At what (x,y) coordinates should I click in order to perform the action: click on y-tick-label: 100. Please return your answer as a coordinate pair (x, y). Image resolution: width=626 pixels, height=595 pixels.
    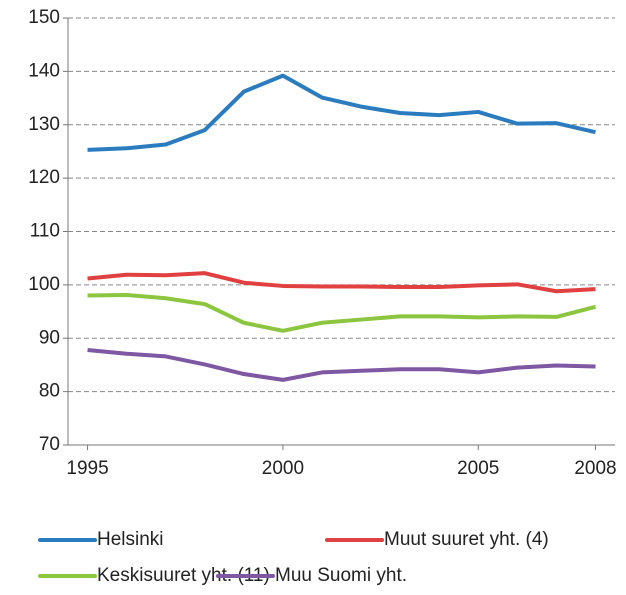
    Looking at the image, I should click on (44, 284).